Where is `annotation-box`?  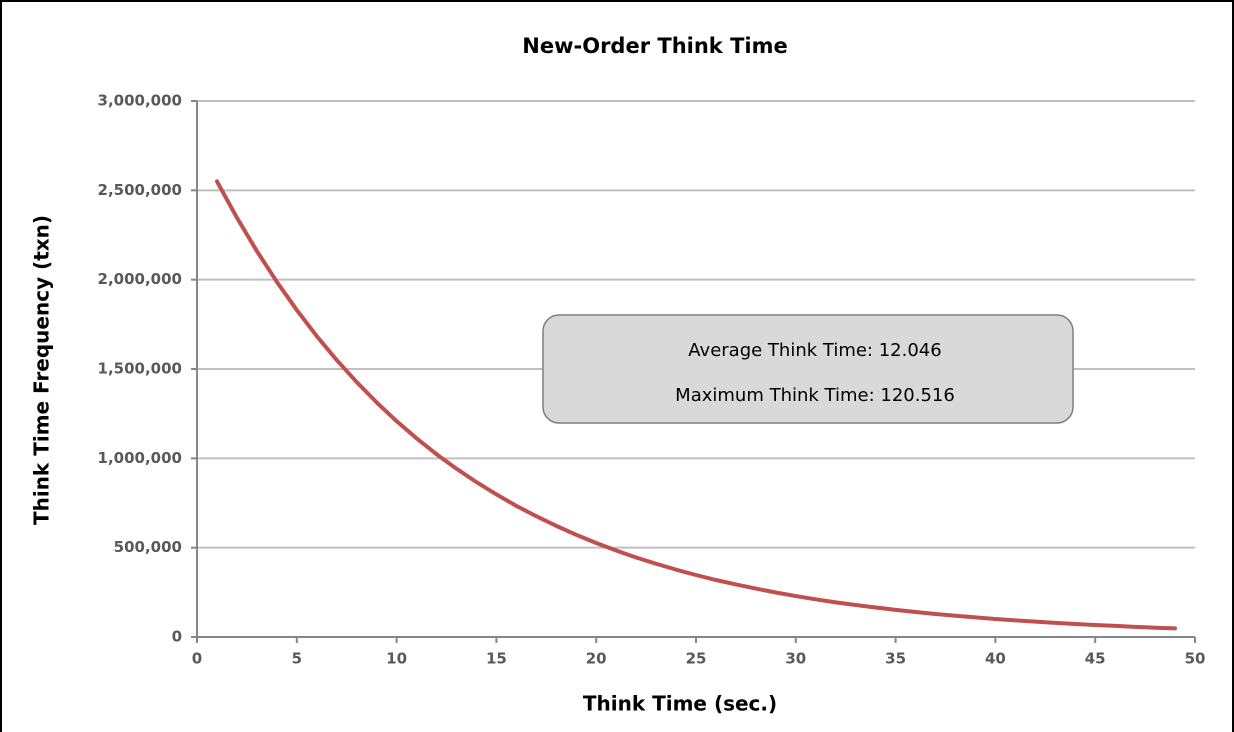
annotation-box is located at coordinates (808, 369).